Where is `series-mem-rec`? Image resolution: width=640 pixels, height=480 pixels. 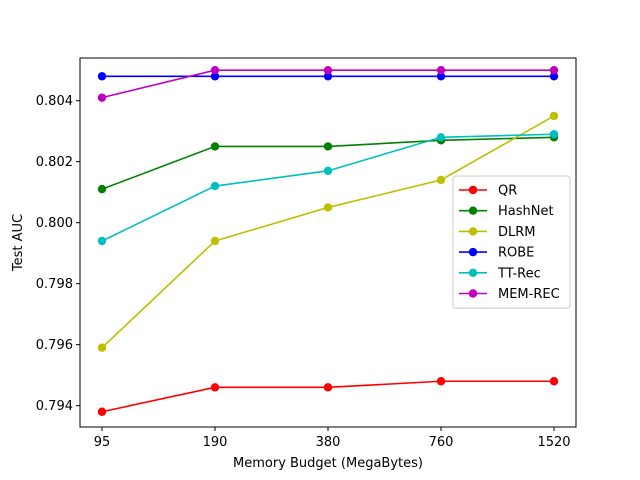
series-mem-rec is located at coordinates (328, 83).